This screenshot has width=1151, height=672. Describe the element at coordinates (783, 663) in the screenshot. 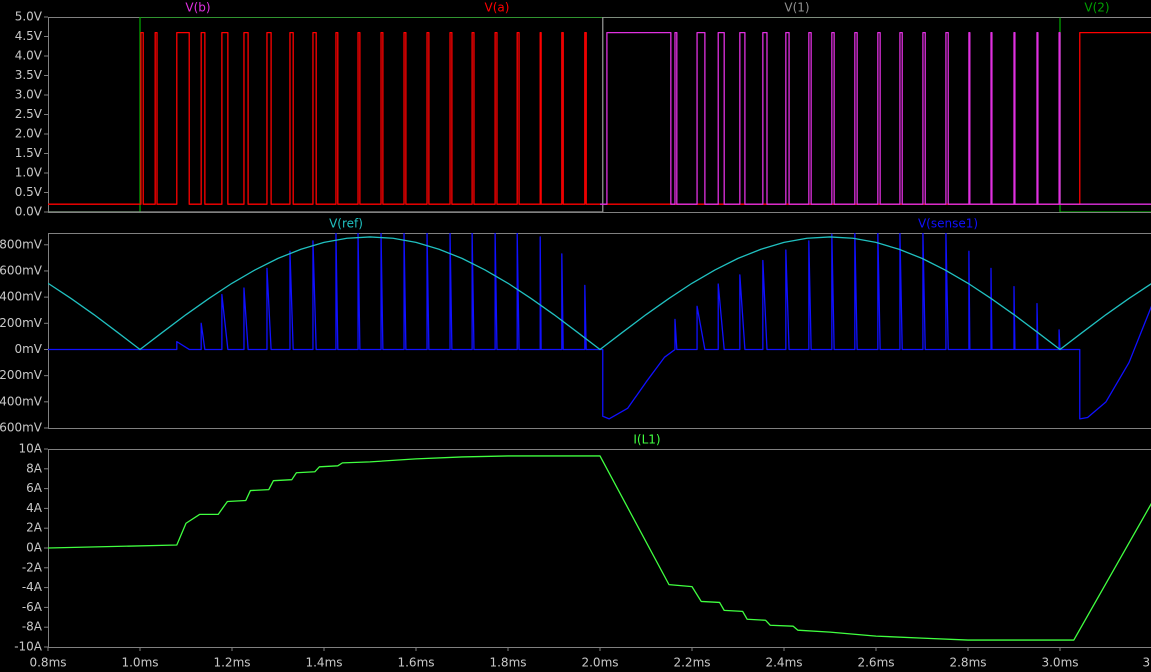

I see `x-tick-label: 2.4ms` at that location.